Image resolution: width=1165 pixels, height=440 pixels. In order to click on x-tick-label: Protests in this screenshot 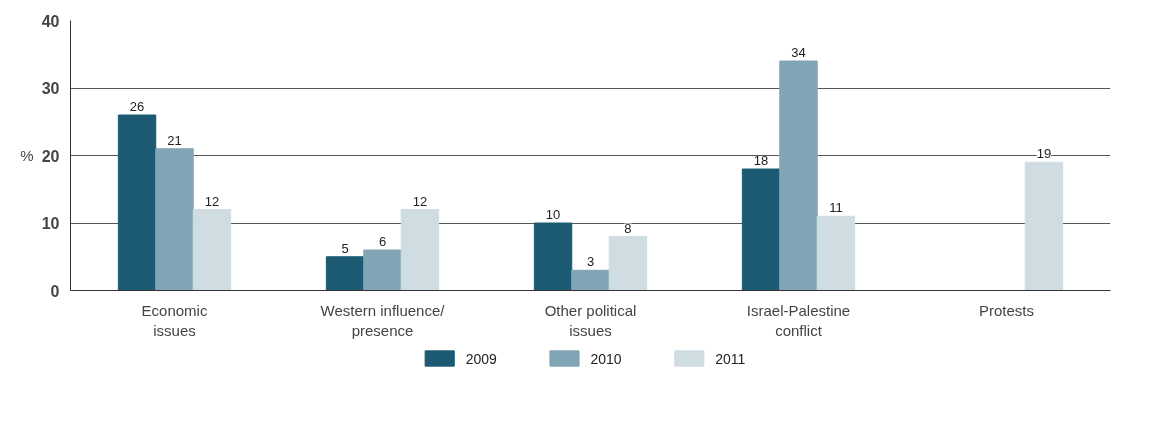, I will do `click(1006, 310)`.